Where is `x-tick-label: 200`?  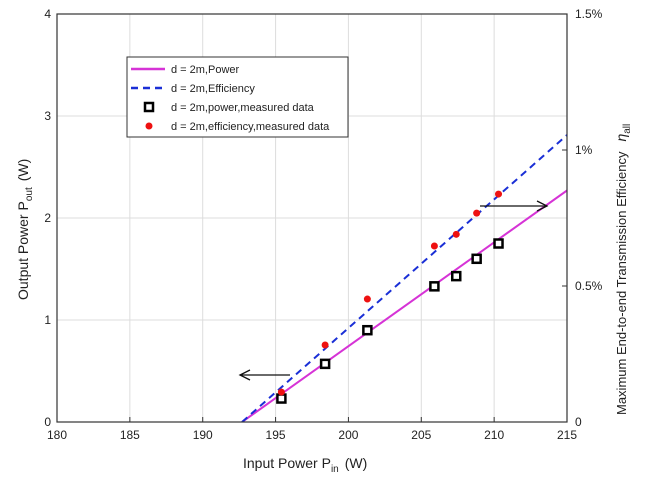 x-tick-label: 200 is located at coordinates (348, 435).